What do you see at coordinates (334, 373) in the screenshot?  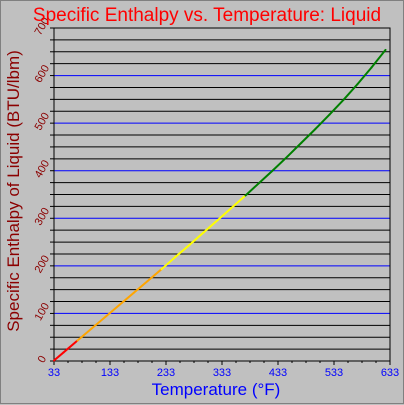 I see `x-tick-label: 533` at bounding box center [334, 373].